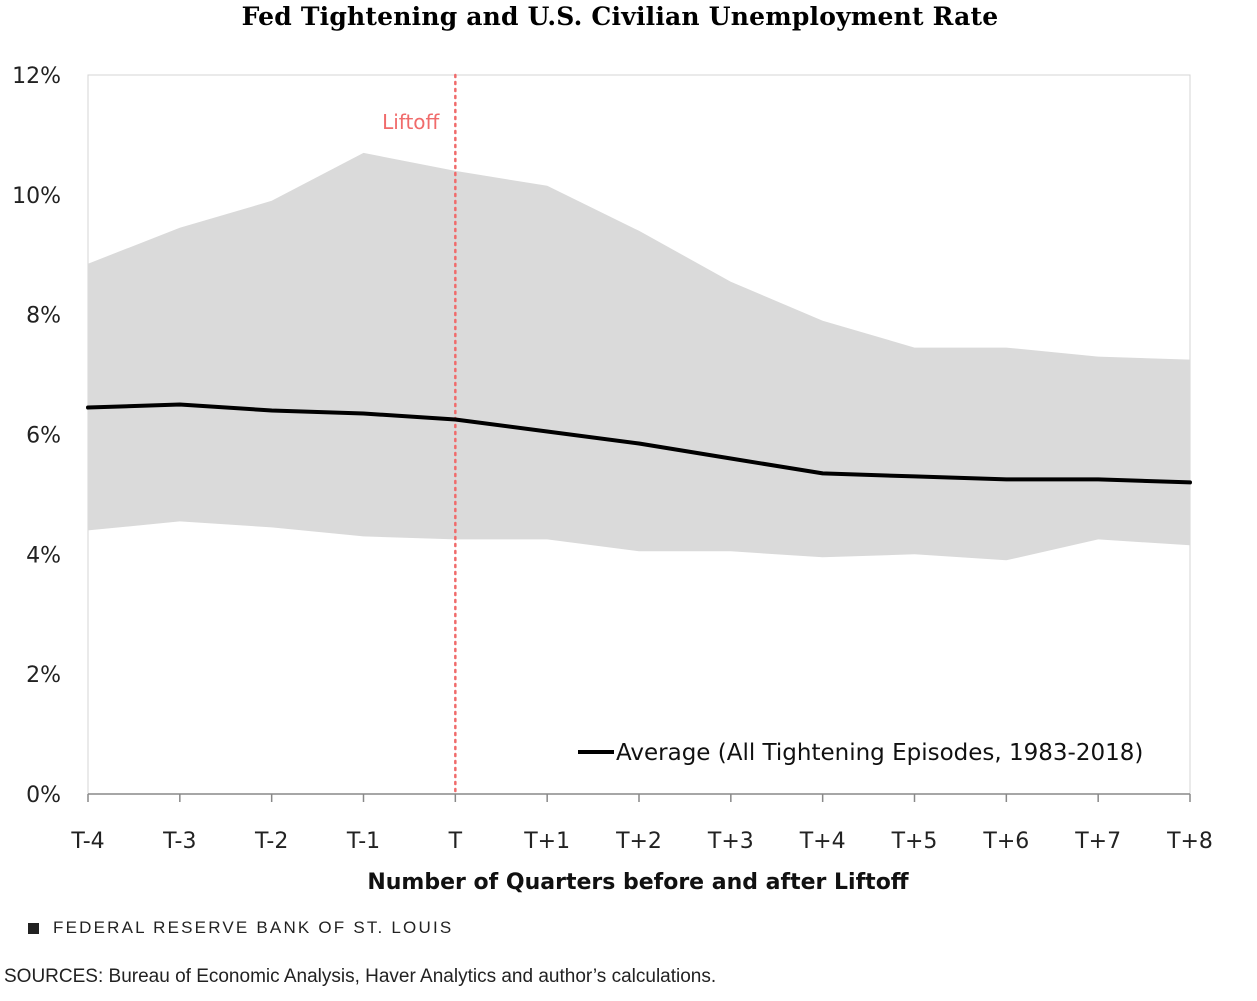 Image resolution: width=1257 pixels, height=1001 pixels. I want to click on x-tick-label: T+6, so click(1005, 841).